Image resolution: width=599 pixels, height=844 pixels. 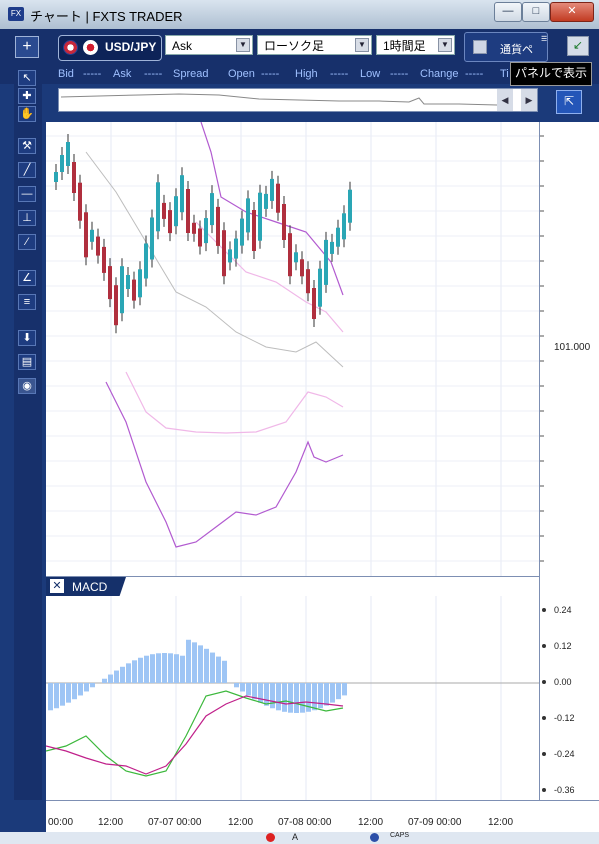 I want to click on open-value: -----, so click(x=270, y=74).